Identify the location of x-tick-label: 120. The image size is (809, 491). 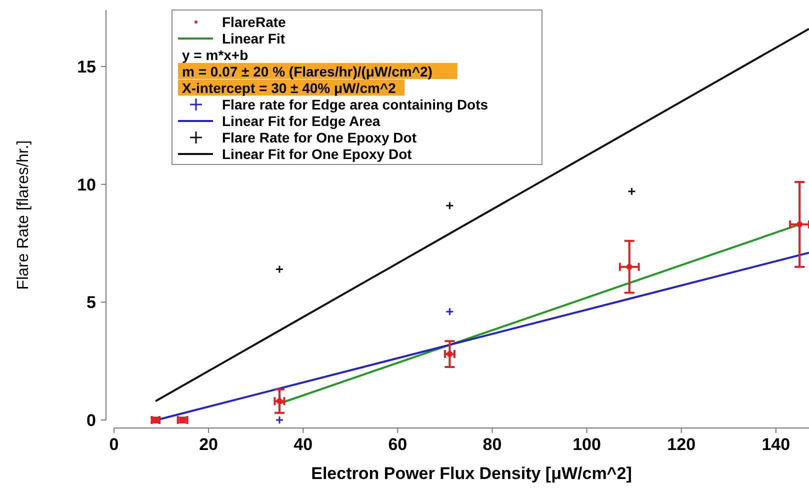
(681, 444).